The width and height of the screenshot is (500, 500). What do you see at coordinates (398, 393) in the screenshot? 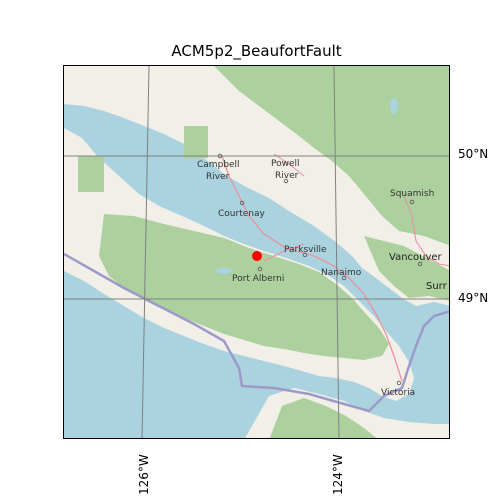
I see `place-label-victoria: Victoria` at bounding box center [398, 393].